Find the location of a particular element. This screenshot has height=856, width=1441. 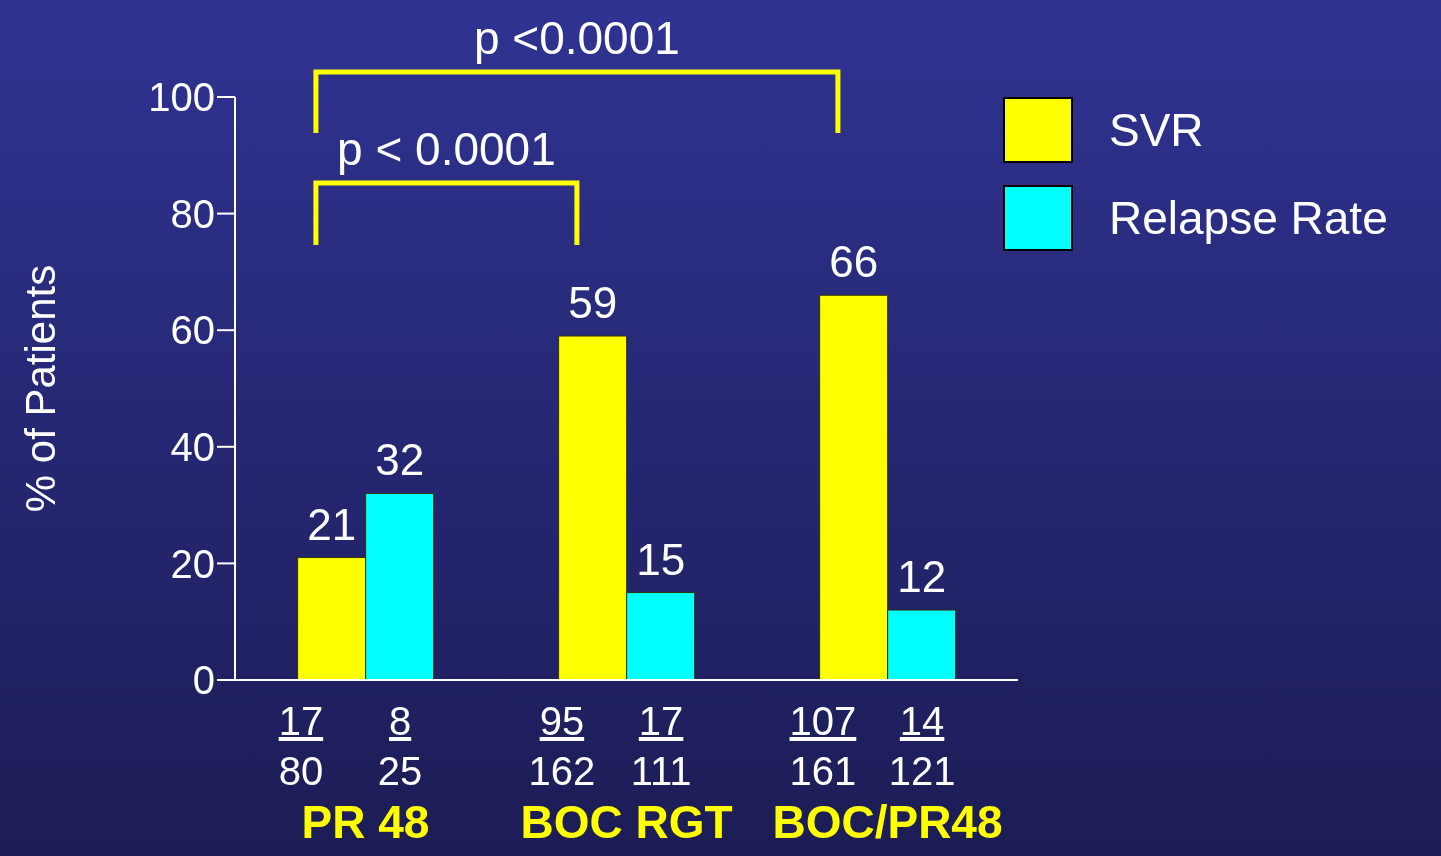

y-tick-label: 100 is located at coordinates (181, 97).